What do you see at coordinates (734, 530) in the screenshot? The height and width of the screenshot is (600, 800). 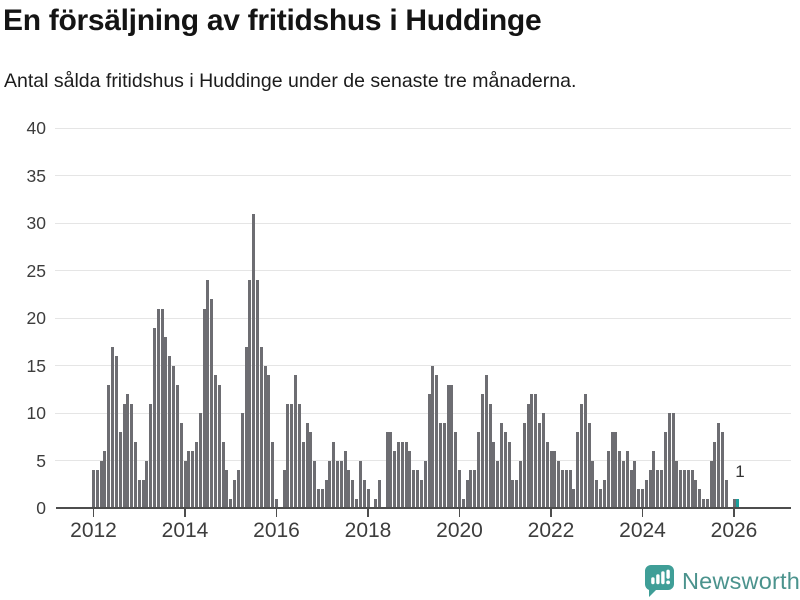 I see `x-axis-year-label: 2026` at bounding box center [734, 530].